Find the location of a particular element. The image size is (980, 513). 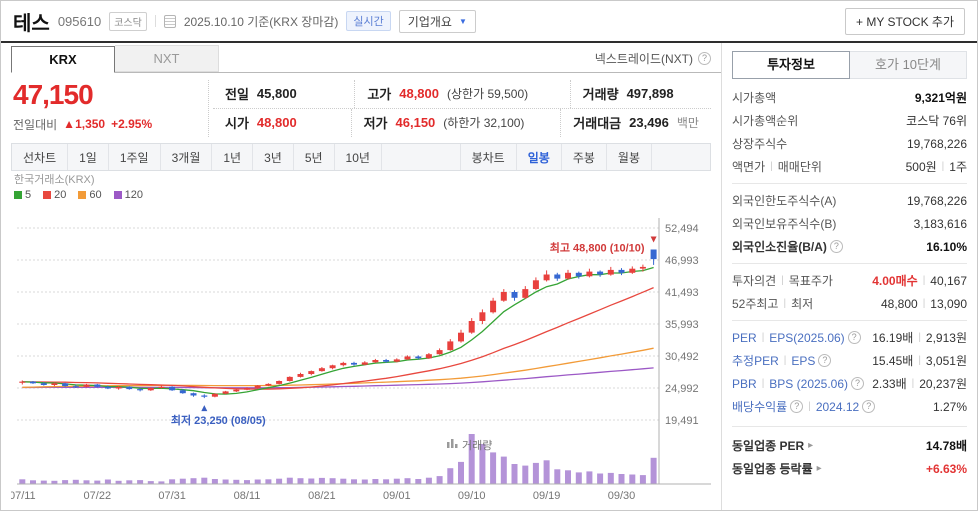

info-value: 코스닥 76위 is located at coordinates (936, 121).